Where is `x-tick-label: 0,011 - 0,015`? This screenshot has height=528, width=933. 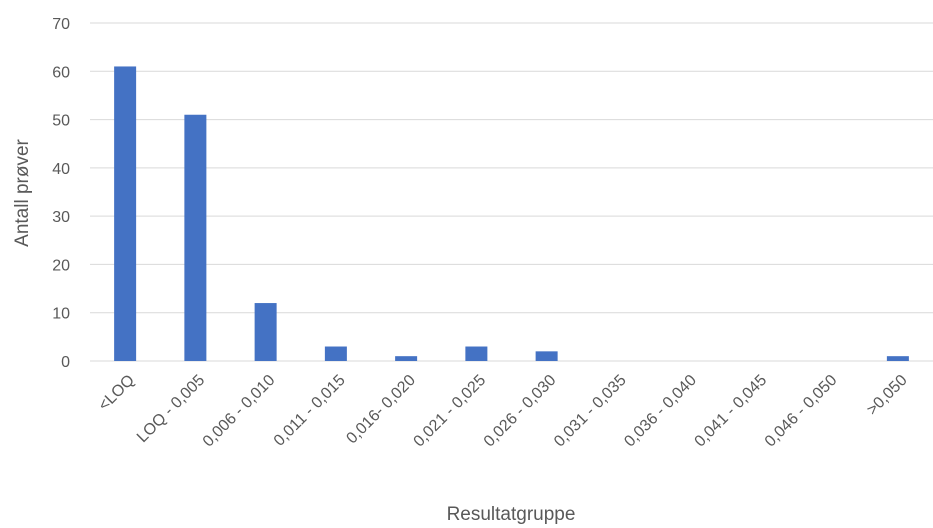 x-tick-label: 0,011 - 0,015 is located at coordinates (310, 411).